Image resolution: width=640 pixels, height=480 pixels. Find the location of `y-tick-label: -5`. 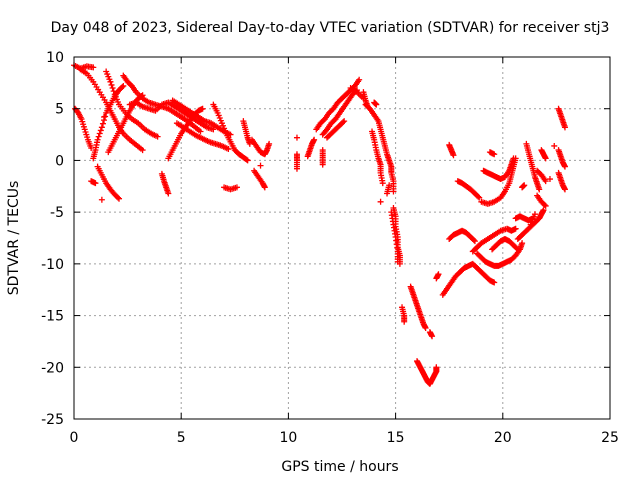

y-tick-label: -5 is located at coordinates (57, 213).